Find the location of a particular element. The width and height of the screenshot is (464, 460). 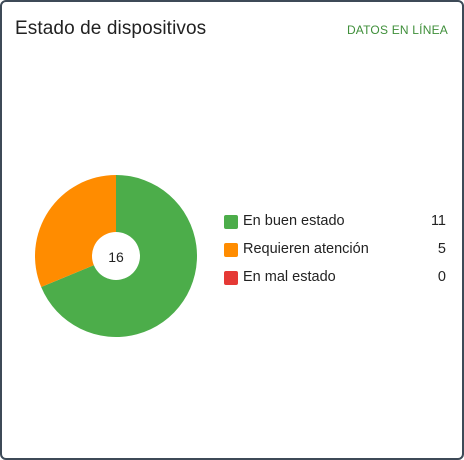

live-data-label: DATOS EN LÍNEA is located at coordinates (397, 30).